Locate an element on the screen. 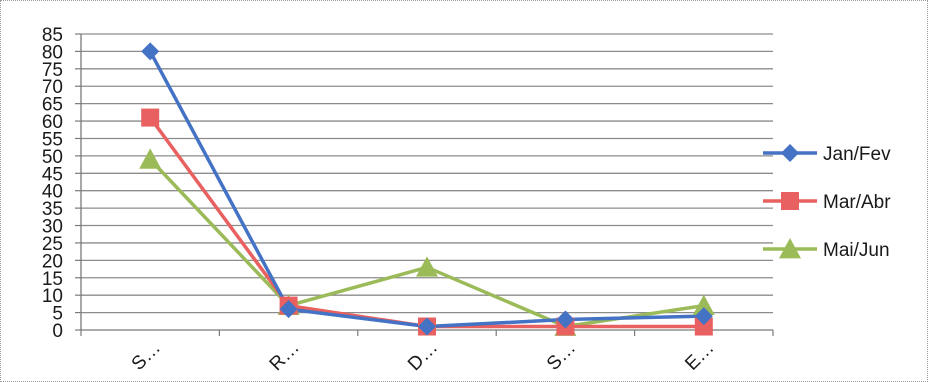 The width and height of the screenshot is (928, 382). y-tick-label: 65 is located at coordinates (52, 105).